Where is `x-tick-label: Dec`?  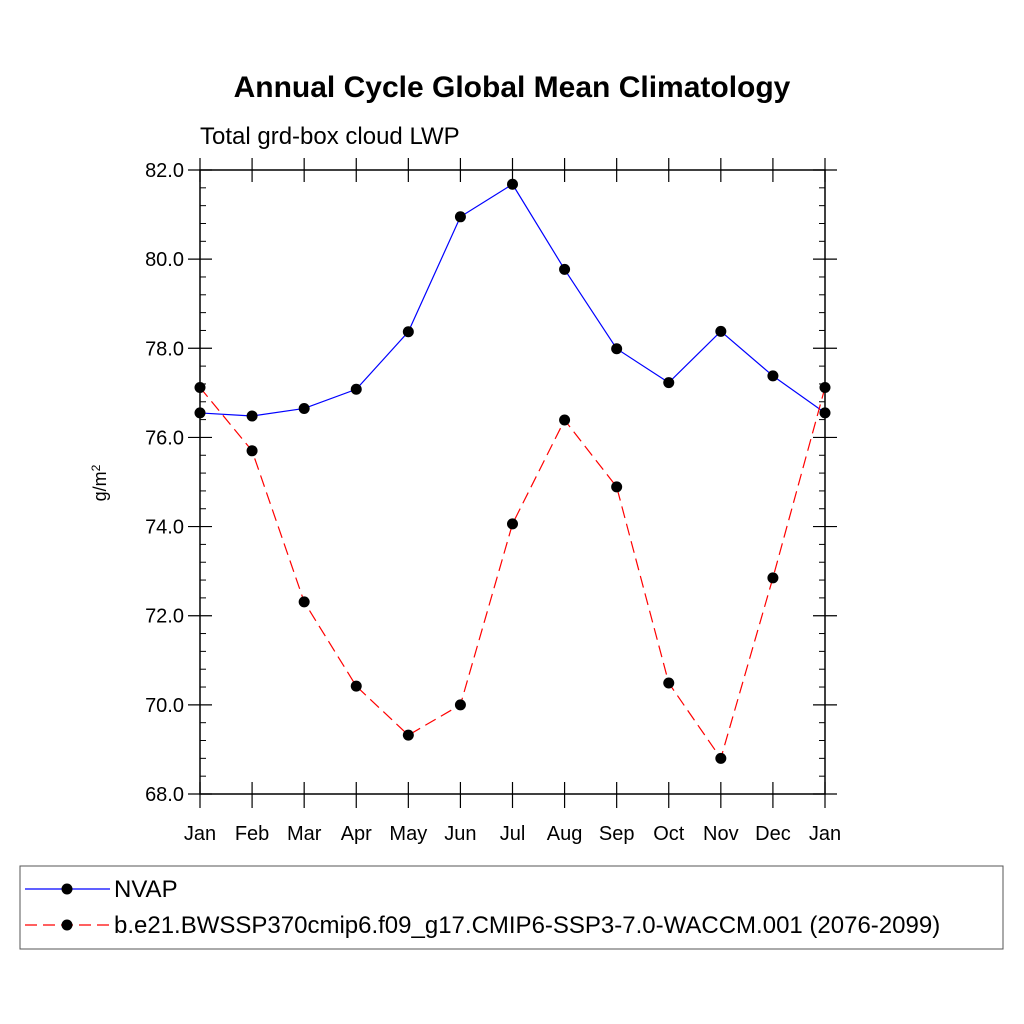
x-tick-label: Dec is located at coordinates (773, 834).